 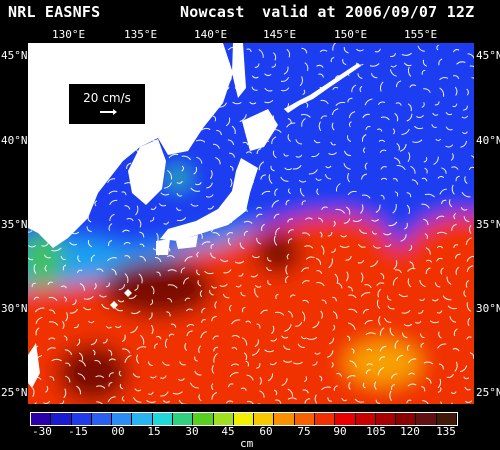 What do you see at coordinates (212, 12) in the screenshot?
I see `forecast-type: Nowcast` at bounding box center [212, 12].